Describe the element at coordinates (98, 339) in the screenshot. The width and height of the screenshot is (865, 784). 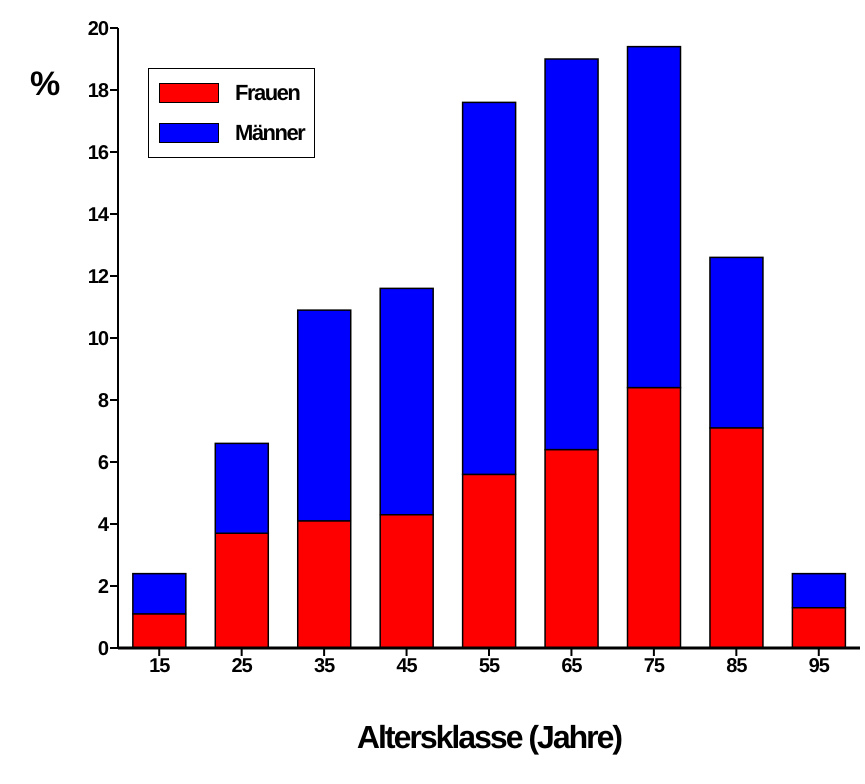
I see `y-tick-label: 10` at that location.